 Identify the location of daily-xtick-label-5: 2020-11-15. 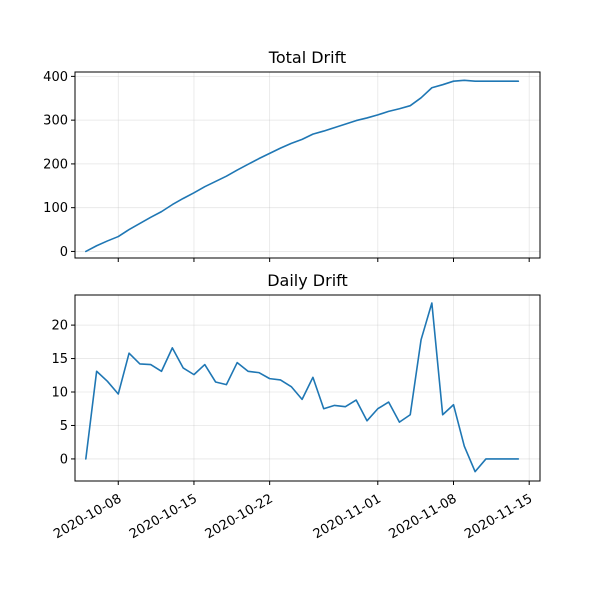
(498, 516).